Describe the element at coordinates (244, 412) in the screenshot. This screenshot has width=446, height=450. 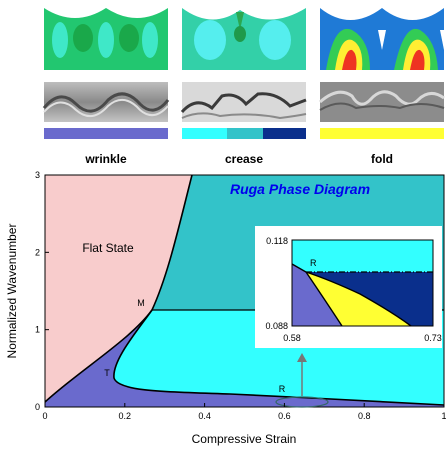
I see `x-axis-ticks: 0 0.2 0.4 0.6 0.8 1` at that location.